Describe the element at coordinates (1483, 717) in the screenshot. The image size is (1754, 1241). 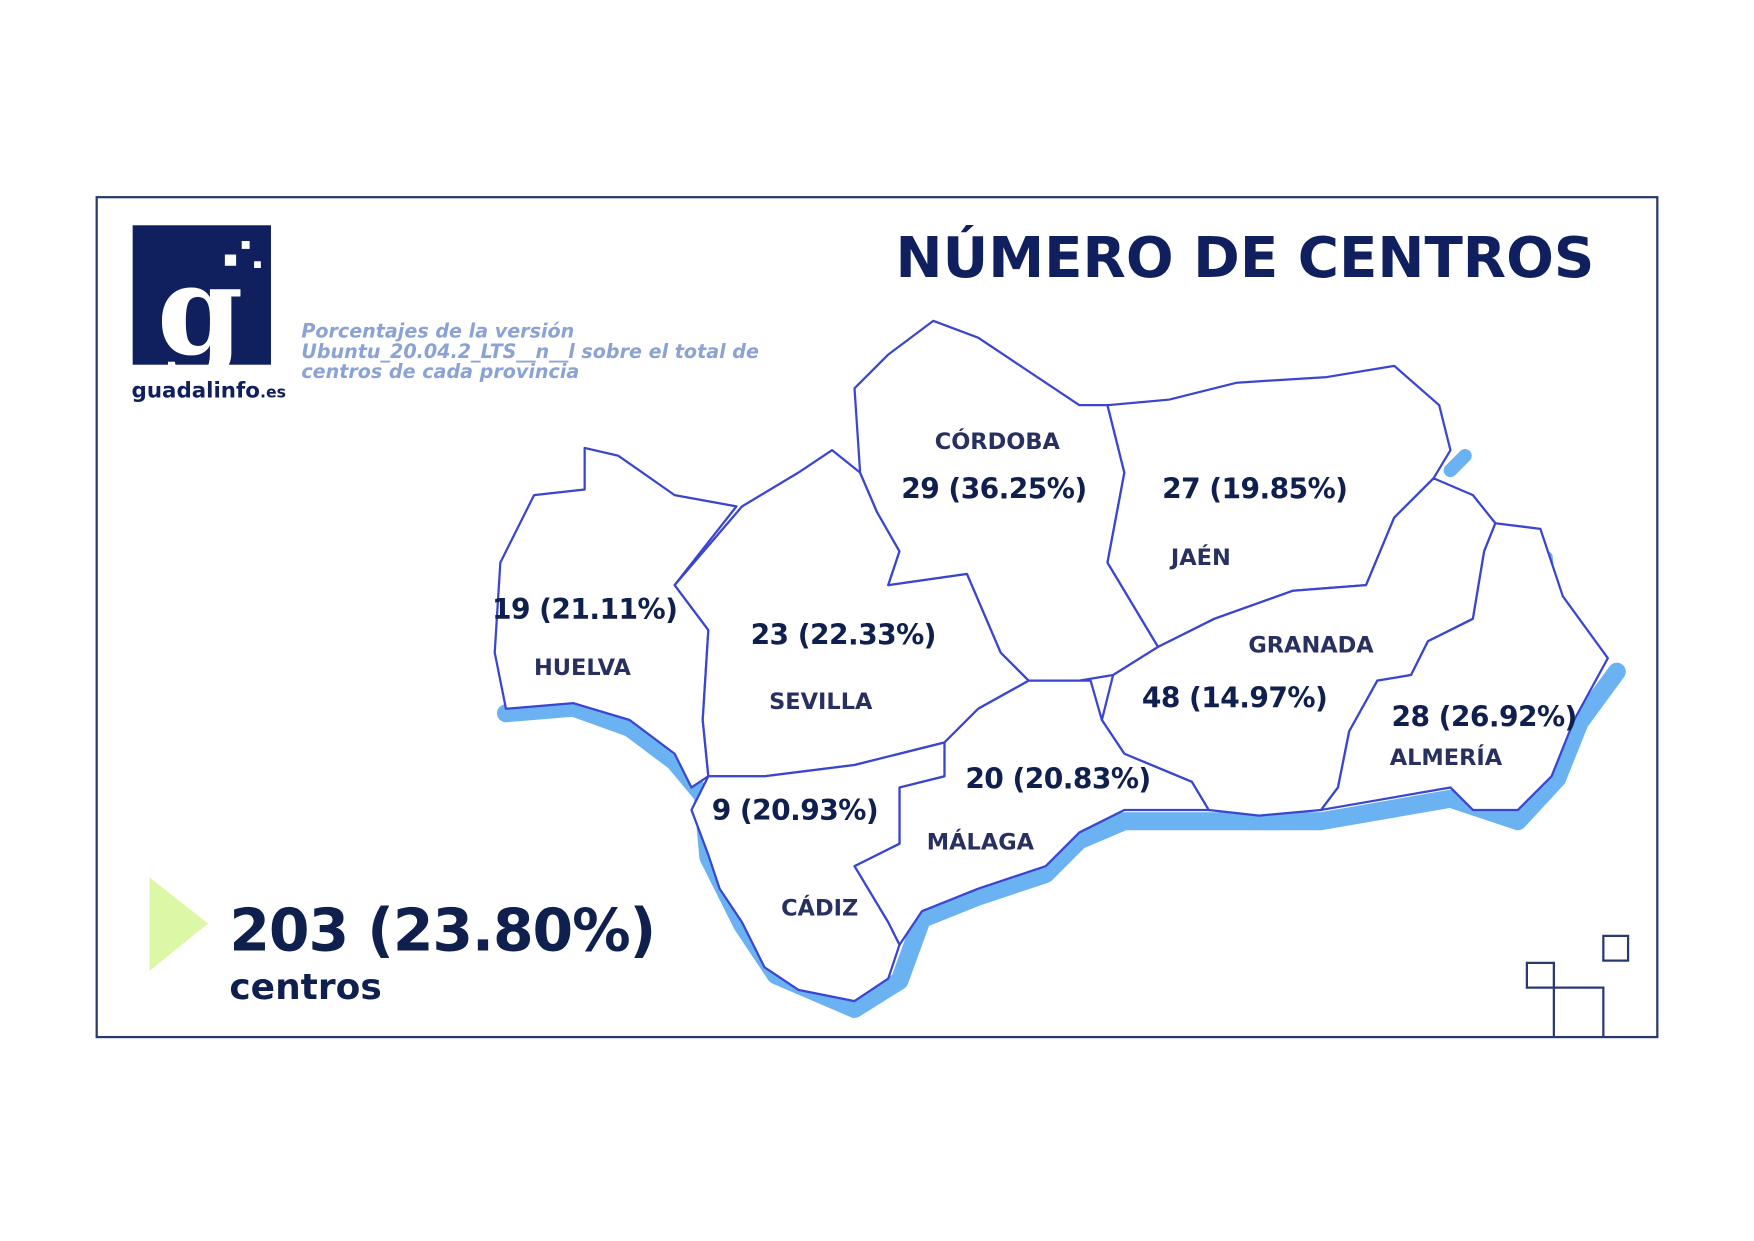
I see `province-value: 28 (26.92%)` at that location.